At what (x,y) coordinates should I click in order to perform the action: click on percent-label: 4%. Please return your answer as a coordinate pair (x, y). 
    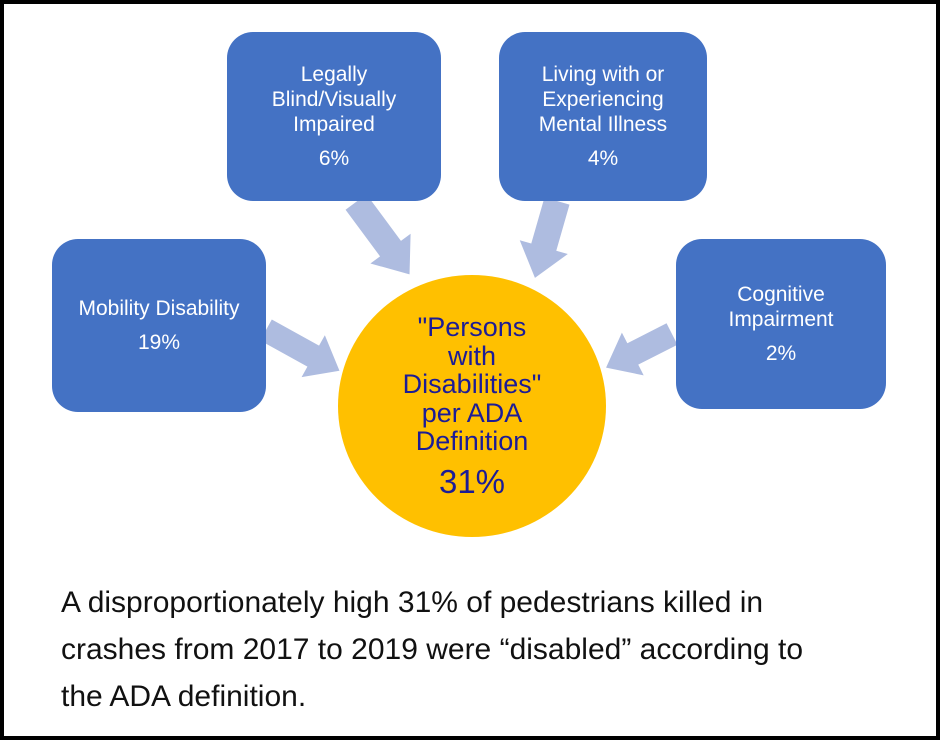
    Looking at the image, I should click on (603, 158).